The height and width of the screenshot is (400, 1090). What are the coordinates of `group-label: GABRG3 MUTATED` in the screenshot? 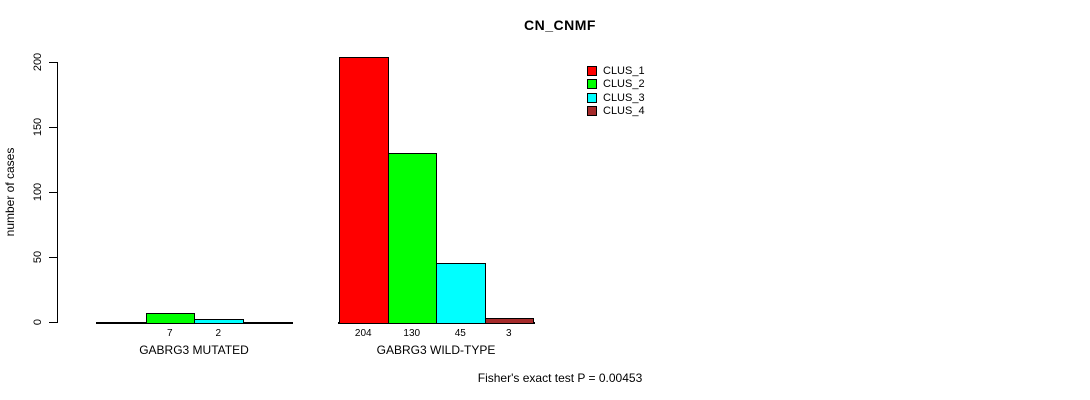 It's located at (194, 350).